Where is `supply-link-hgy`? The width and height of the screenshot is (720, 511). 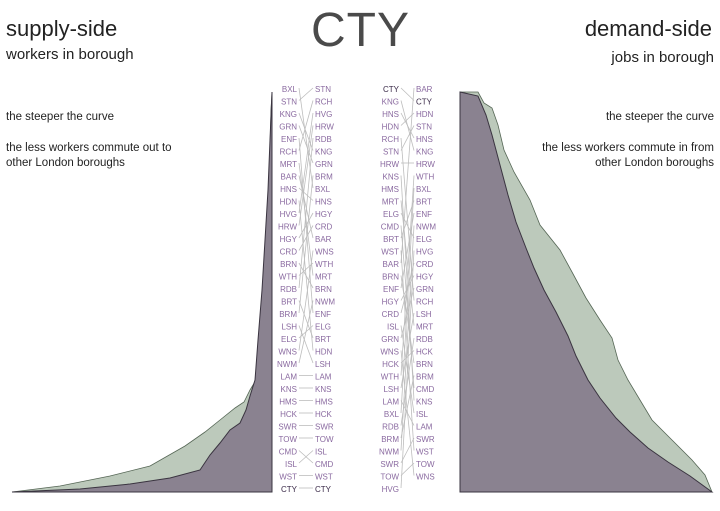
supply-link-hgy is located at coordinates (306, 225).